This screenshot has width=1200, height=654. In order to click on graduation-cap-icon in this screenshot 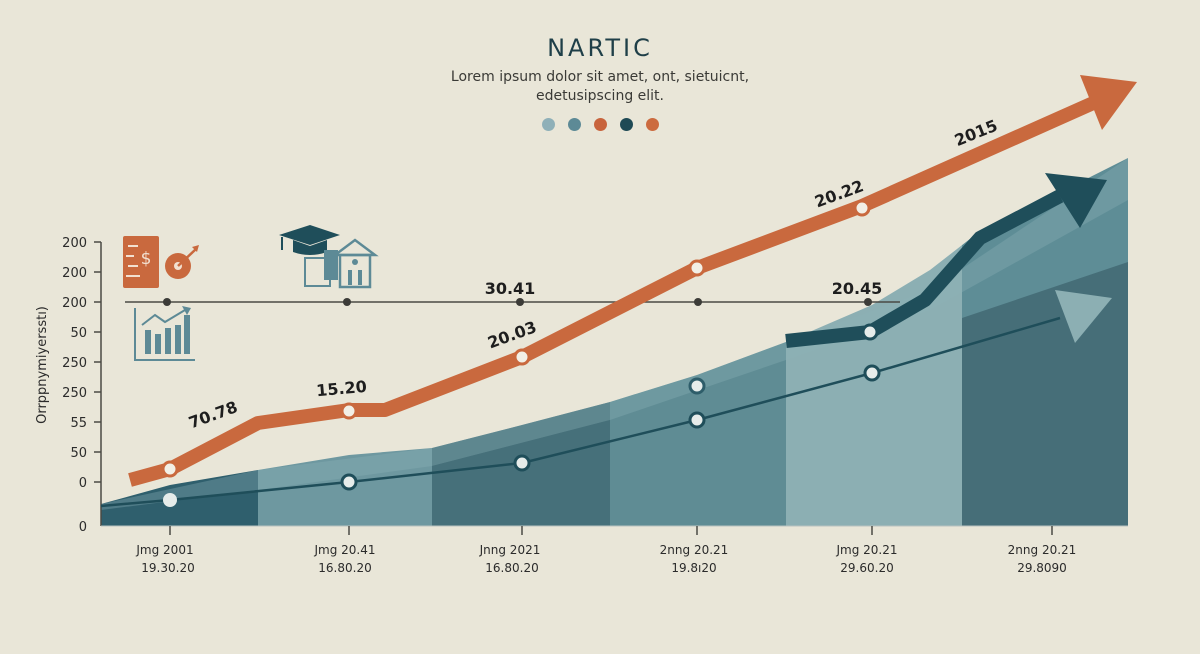, I will do `click(309, 240)`.